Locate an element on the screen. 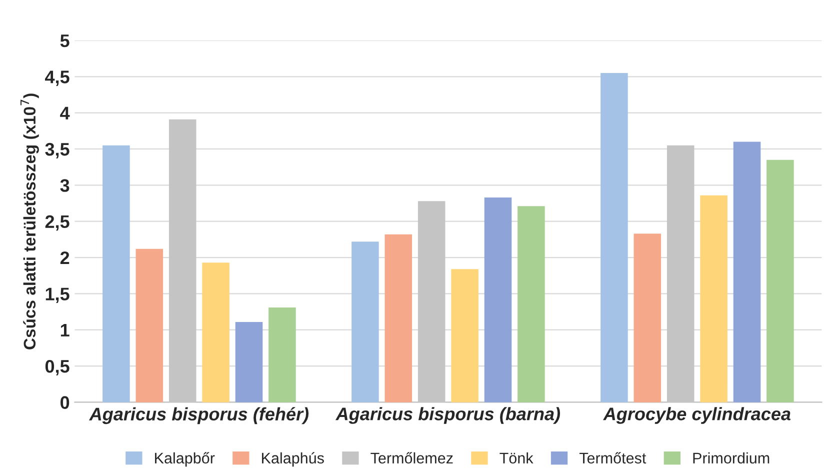 The width and height of the screenshot is (830, 476). y-tick-label: 4,5 is located at coordinates (57, 78).